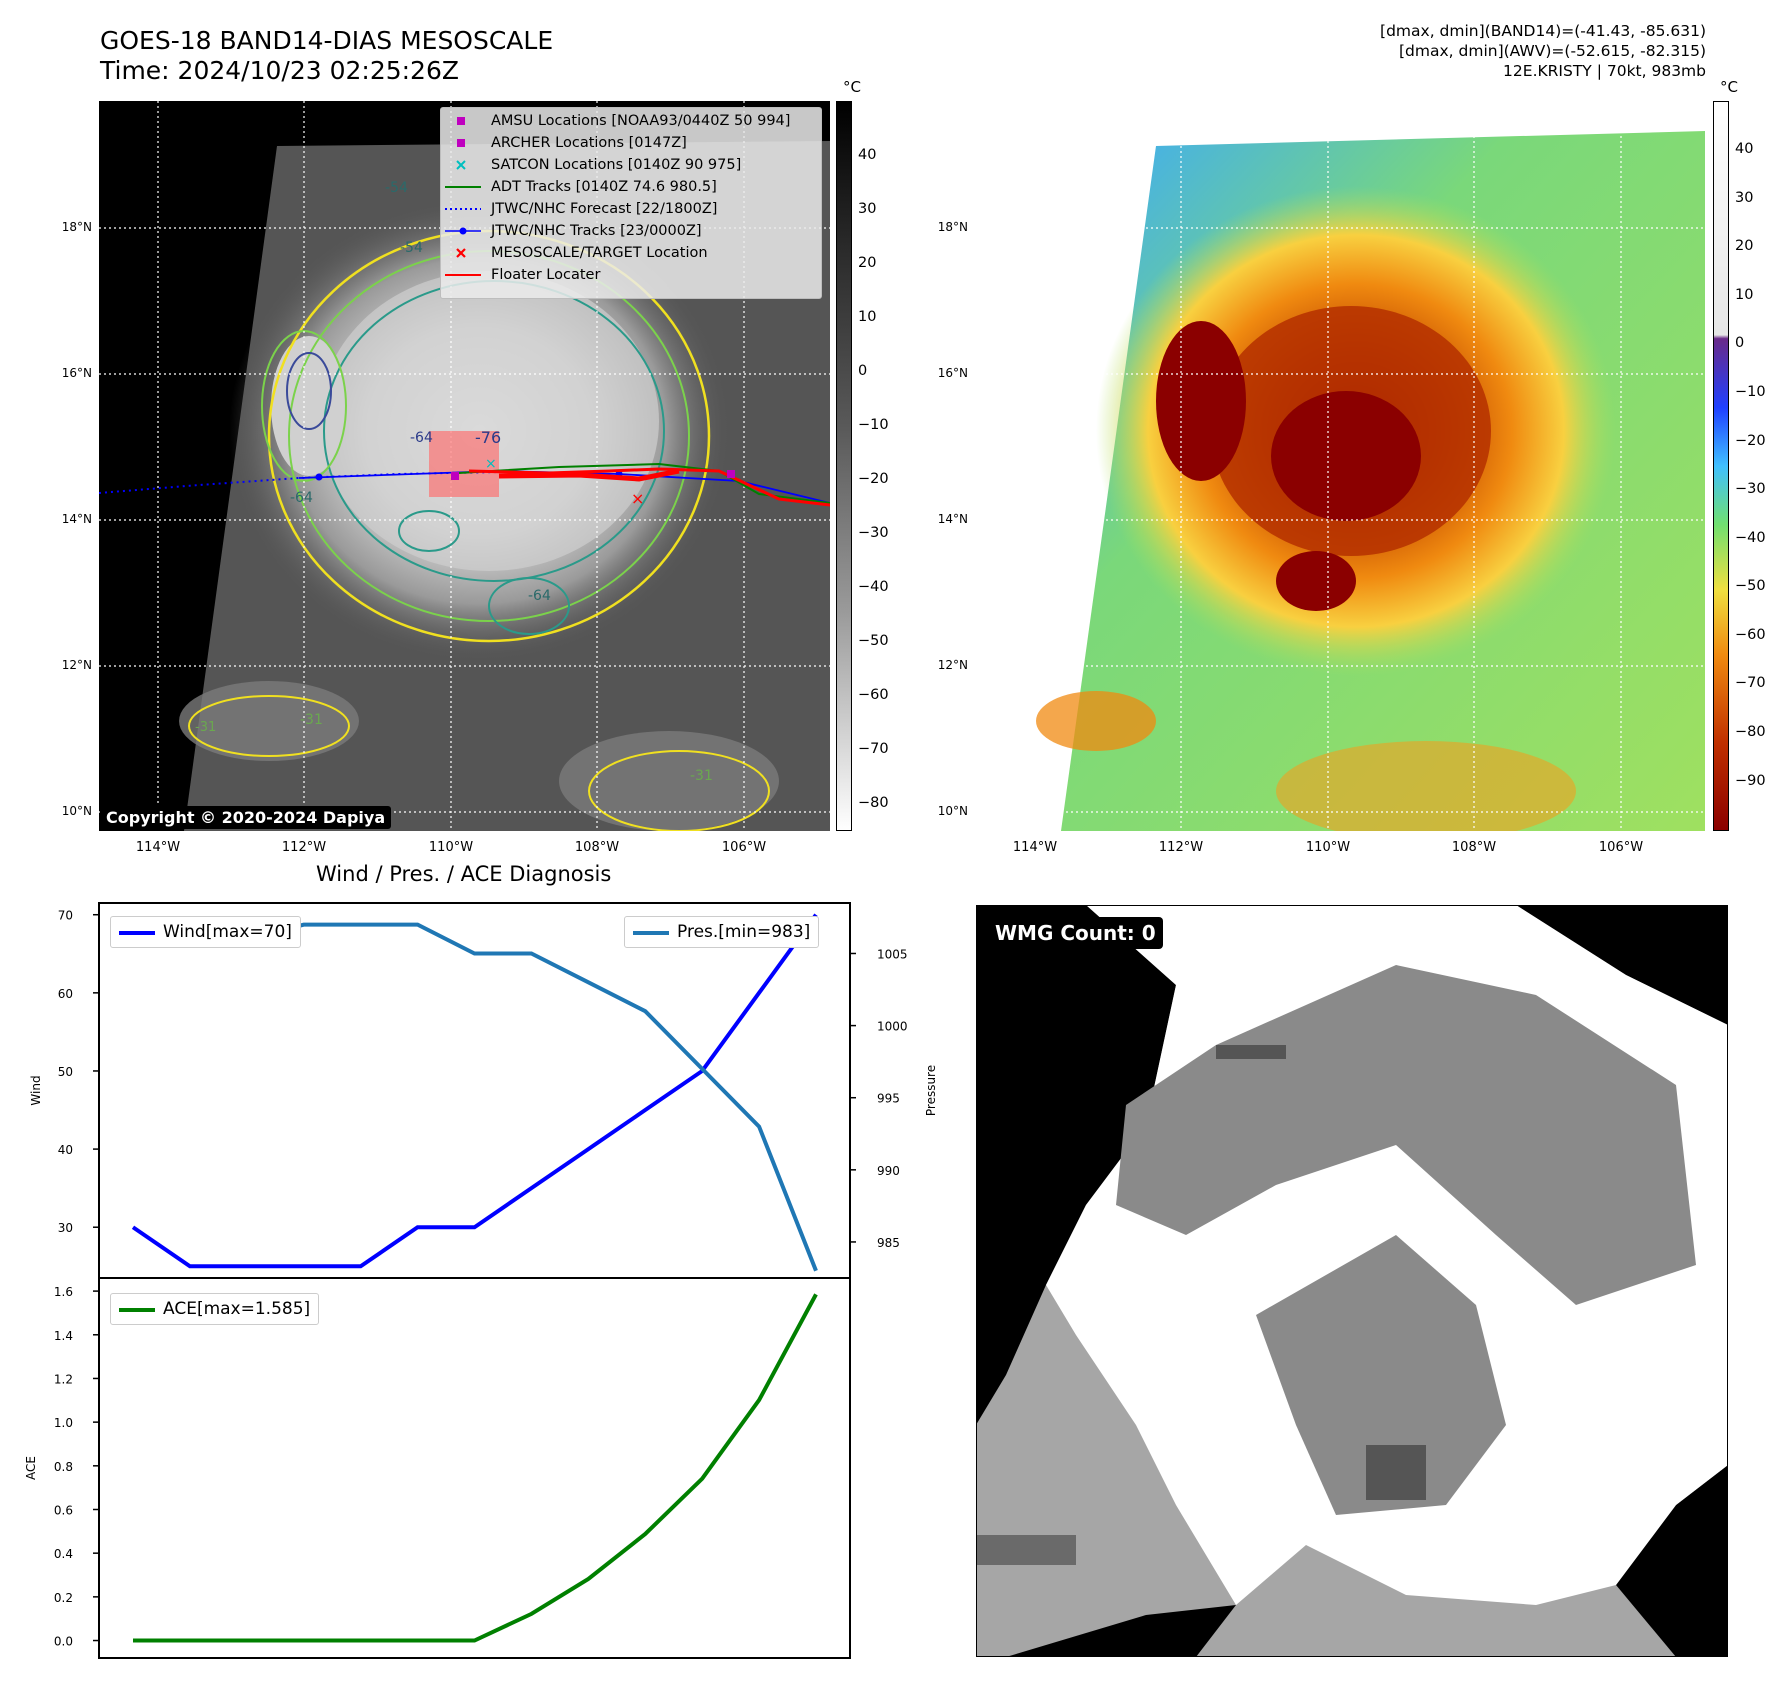  I want to click on contour-label: -76, so click(488, 437).